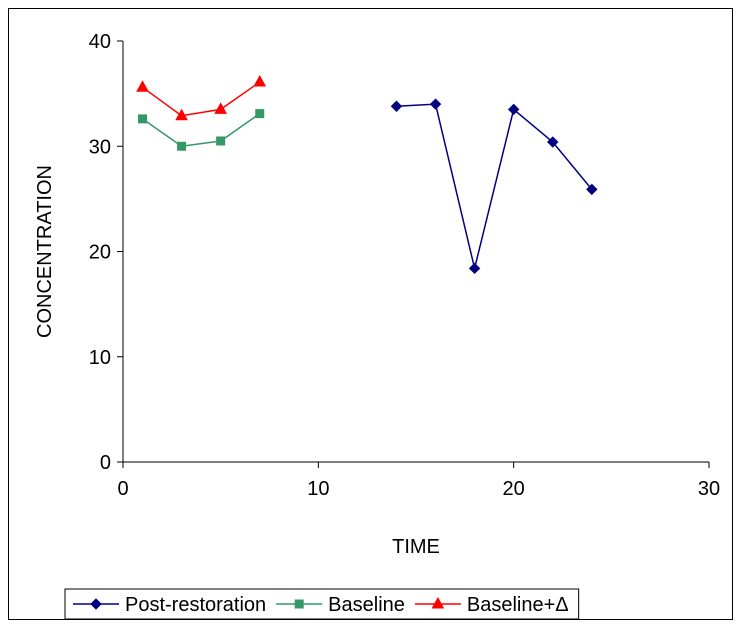 The image size is (743, 630). Describe the element at coordinates (100, 147) in the screenshot. I see `y-tick-label: 30` at that location.